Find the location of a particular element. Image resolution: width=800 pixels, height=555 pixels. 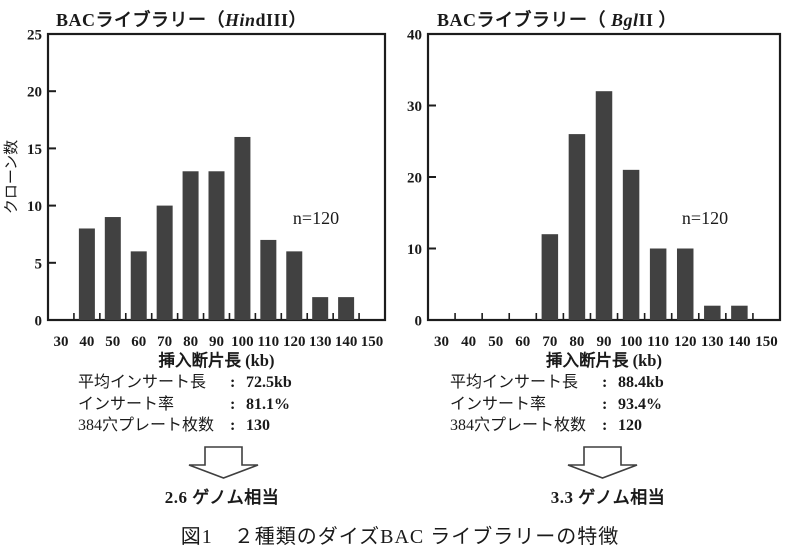

stat-value: 88.4kb is located at coordinates (641, 382).